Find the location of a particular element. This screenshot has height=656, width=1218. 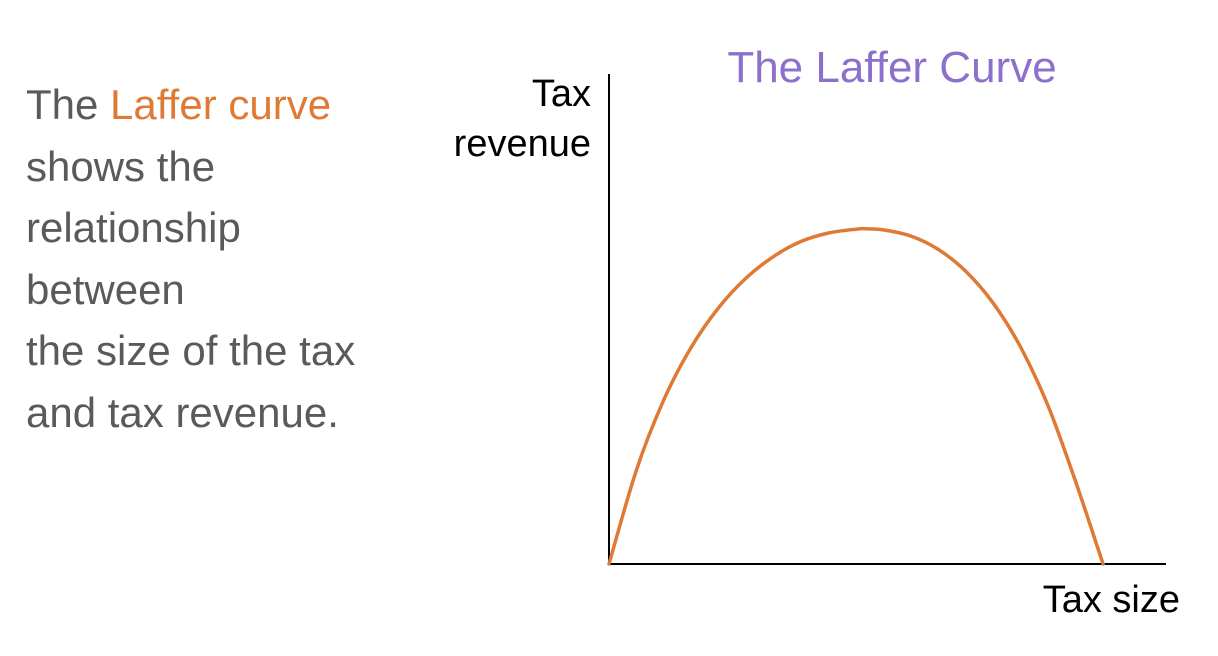

description-line-6: and tax revenue. is located at coordinates (182, 412).